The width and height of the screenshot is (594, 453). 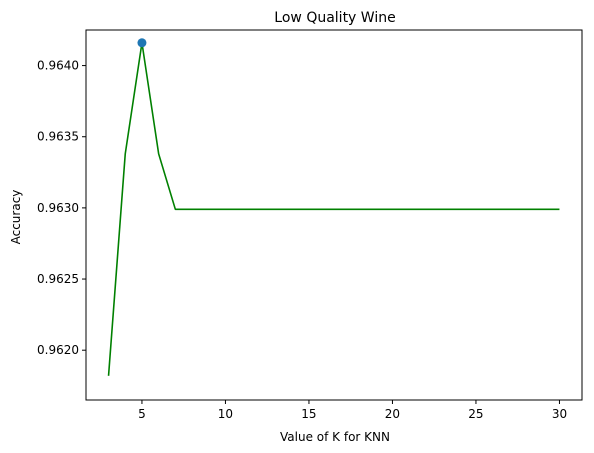 What do you see at coordinates (335, 437) in the screenshot?
I see `x-axis-label: Value of K for KNN` at bounding box center [335, 437].